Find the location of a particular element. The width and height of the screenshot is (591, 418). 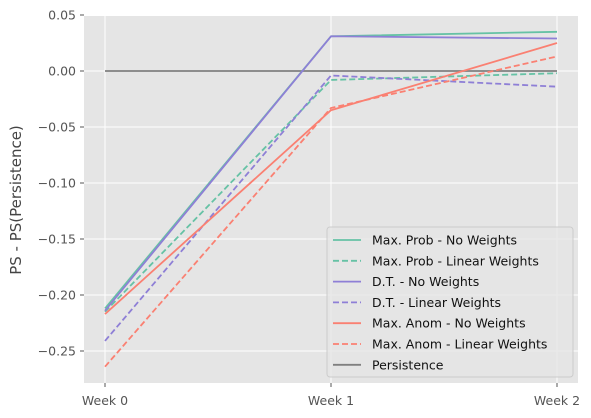

y-tick-labels: 0.05 0.00 −0.05 −0.10 −0.15 −0.20 −0.25 is located at coordinates (61, 183).